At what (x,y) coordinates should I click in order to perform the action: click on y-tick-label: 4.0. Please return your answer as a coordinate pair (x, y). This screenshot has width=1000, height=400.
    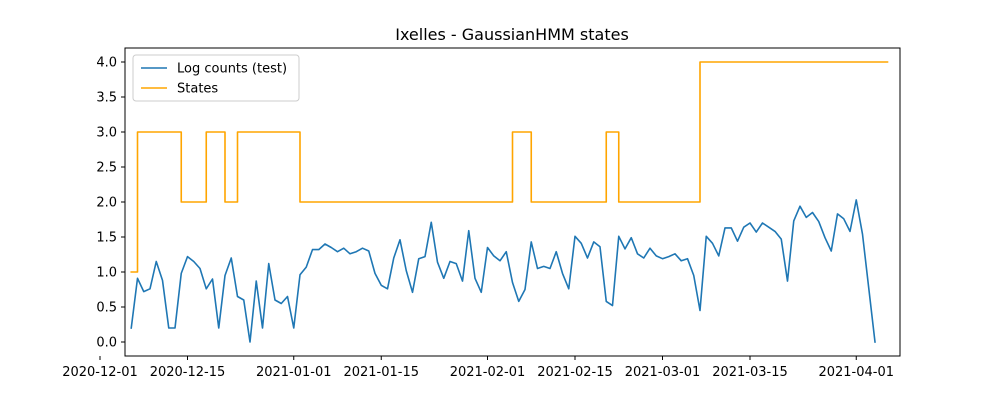
    Looking at the image, I should click on (106, 63).